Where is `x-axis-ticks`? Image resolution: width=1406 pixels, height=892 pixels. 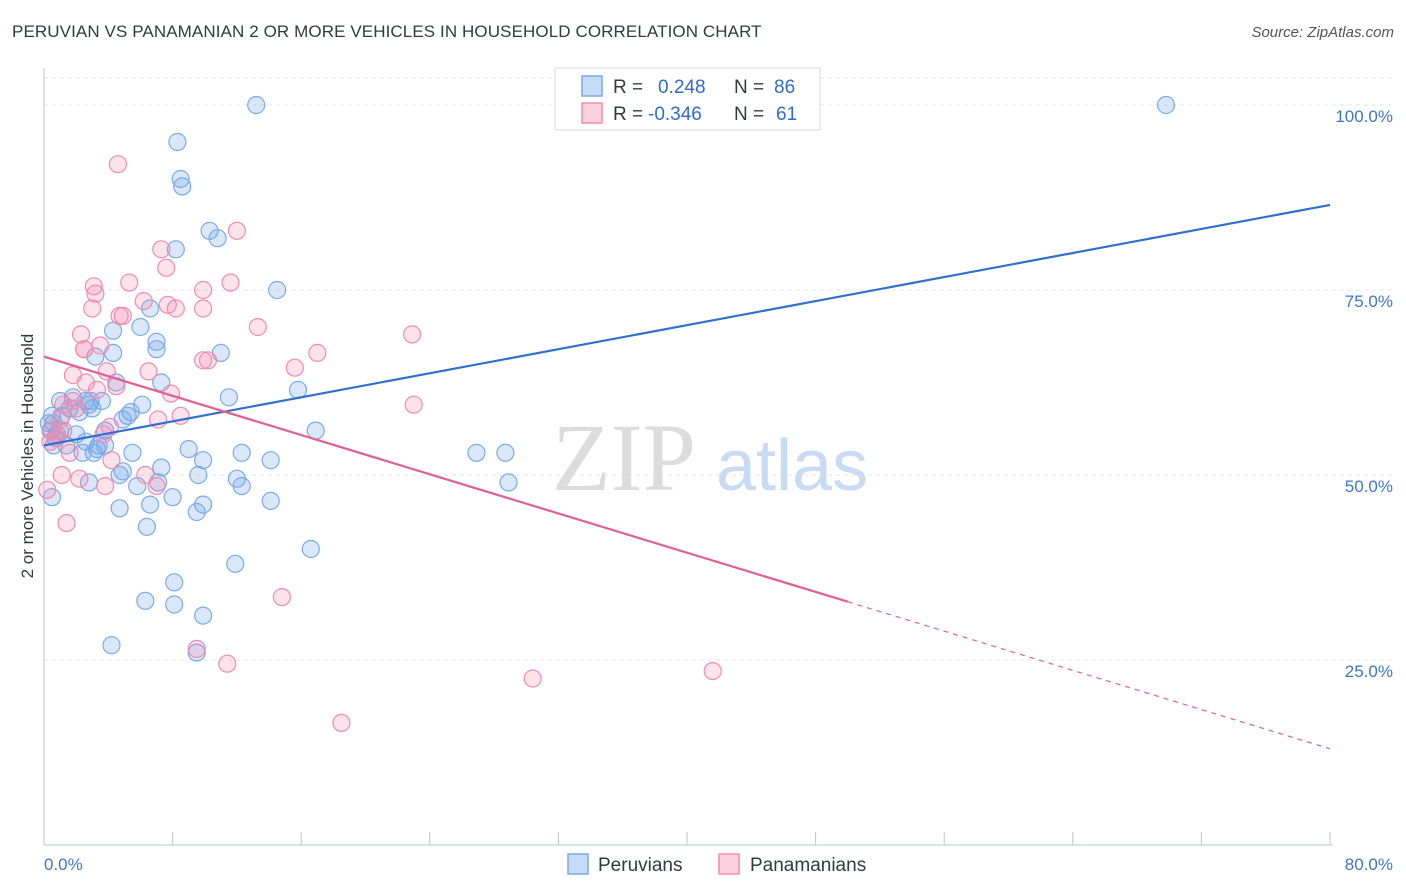 x-axis-ticks is located at coordinates (687, 838).